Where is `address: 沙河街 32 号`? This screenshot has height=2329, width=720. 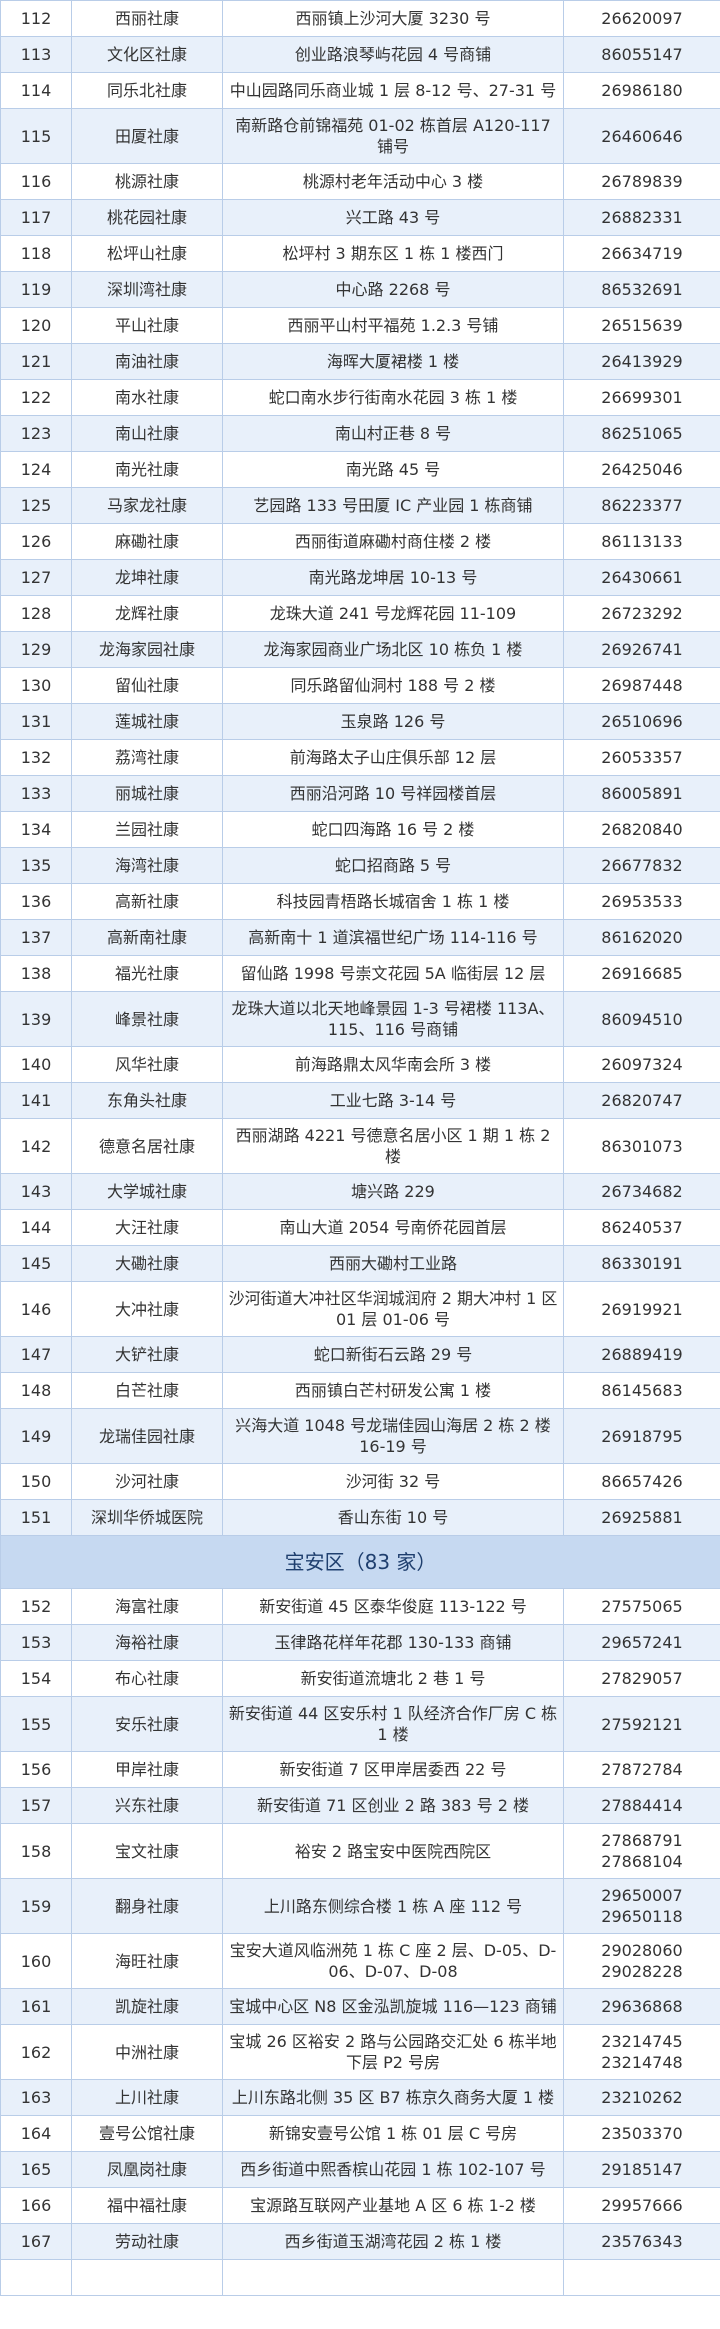
address: 沙河街 32 号 is located at coordinates (393, 1481).